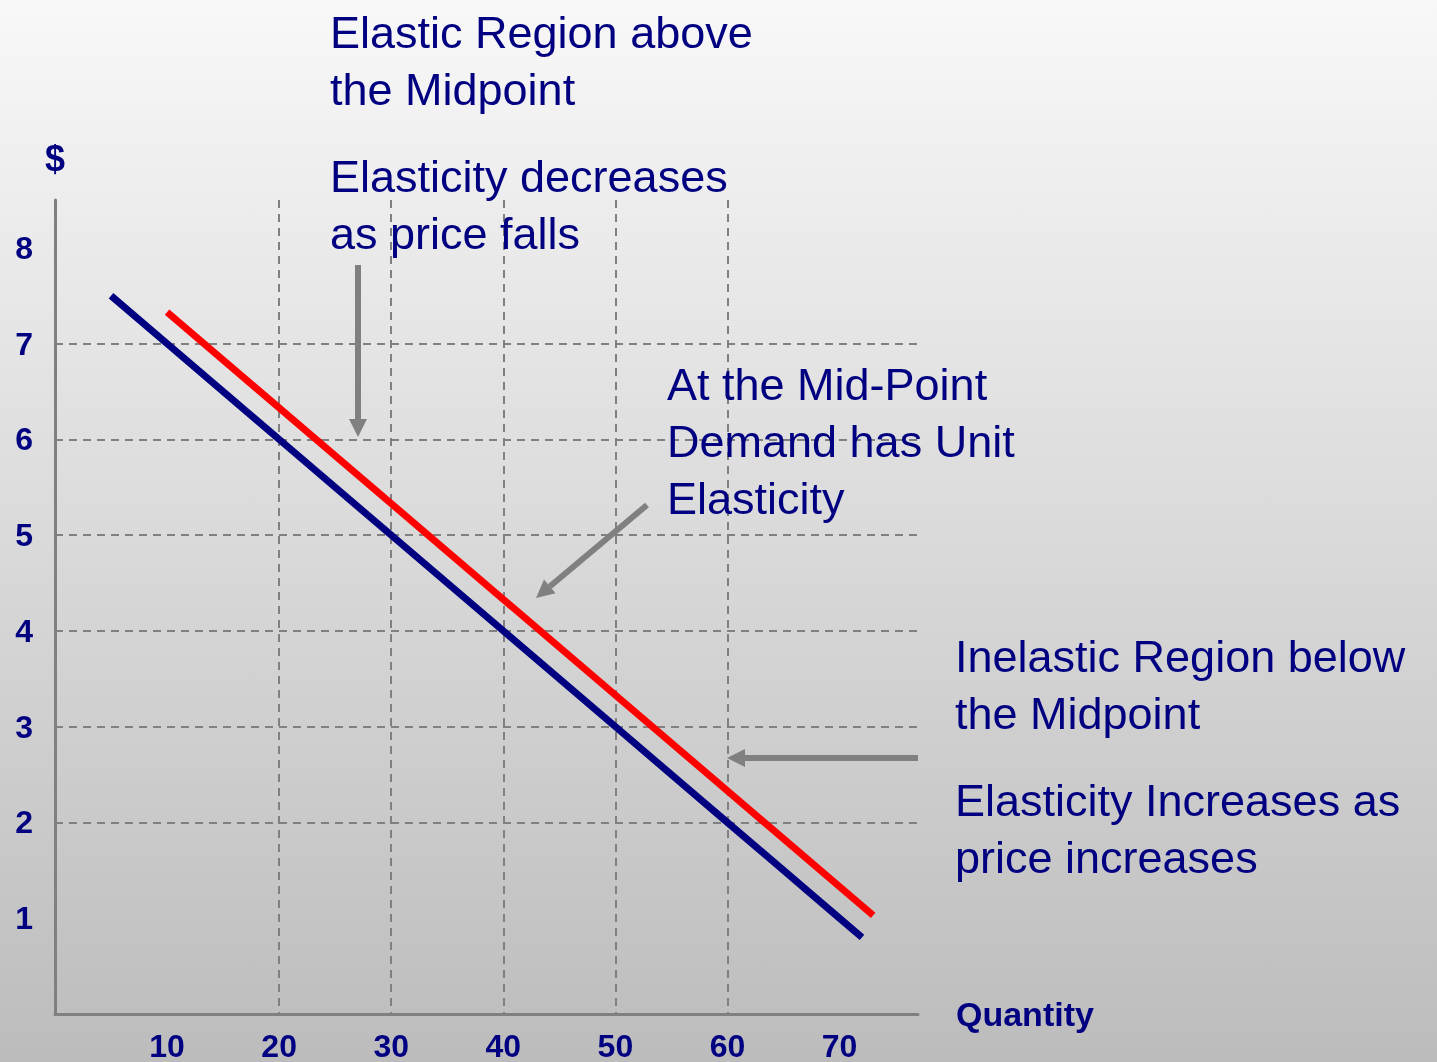 This screenshot has height=1062, width=1437. I want to click on x-tick-label: 70, so click(839, 1045).